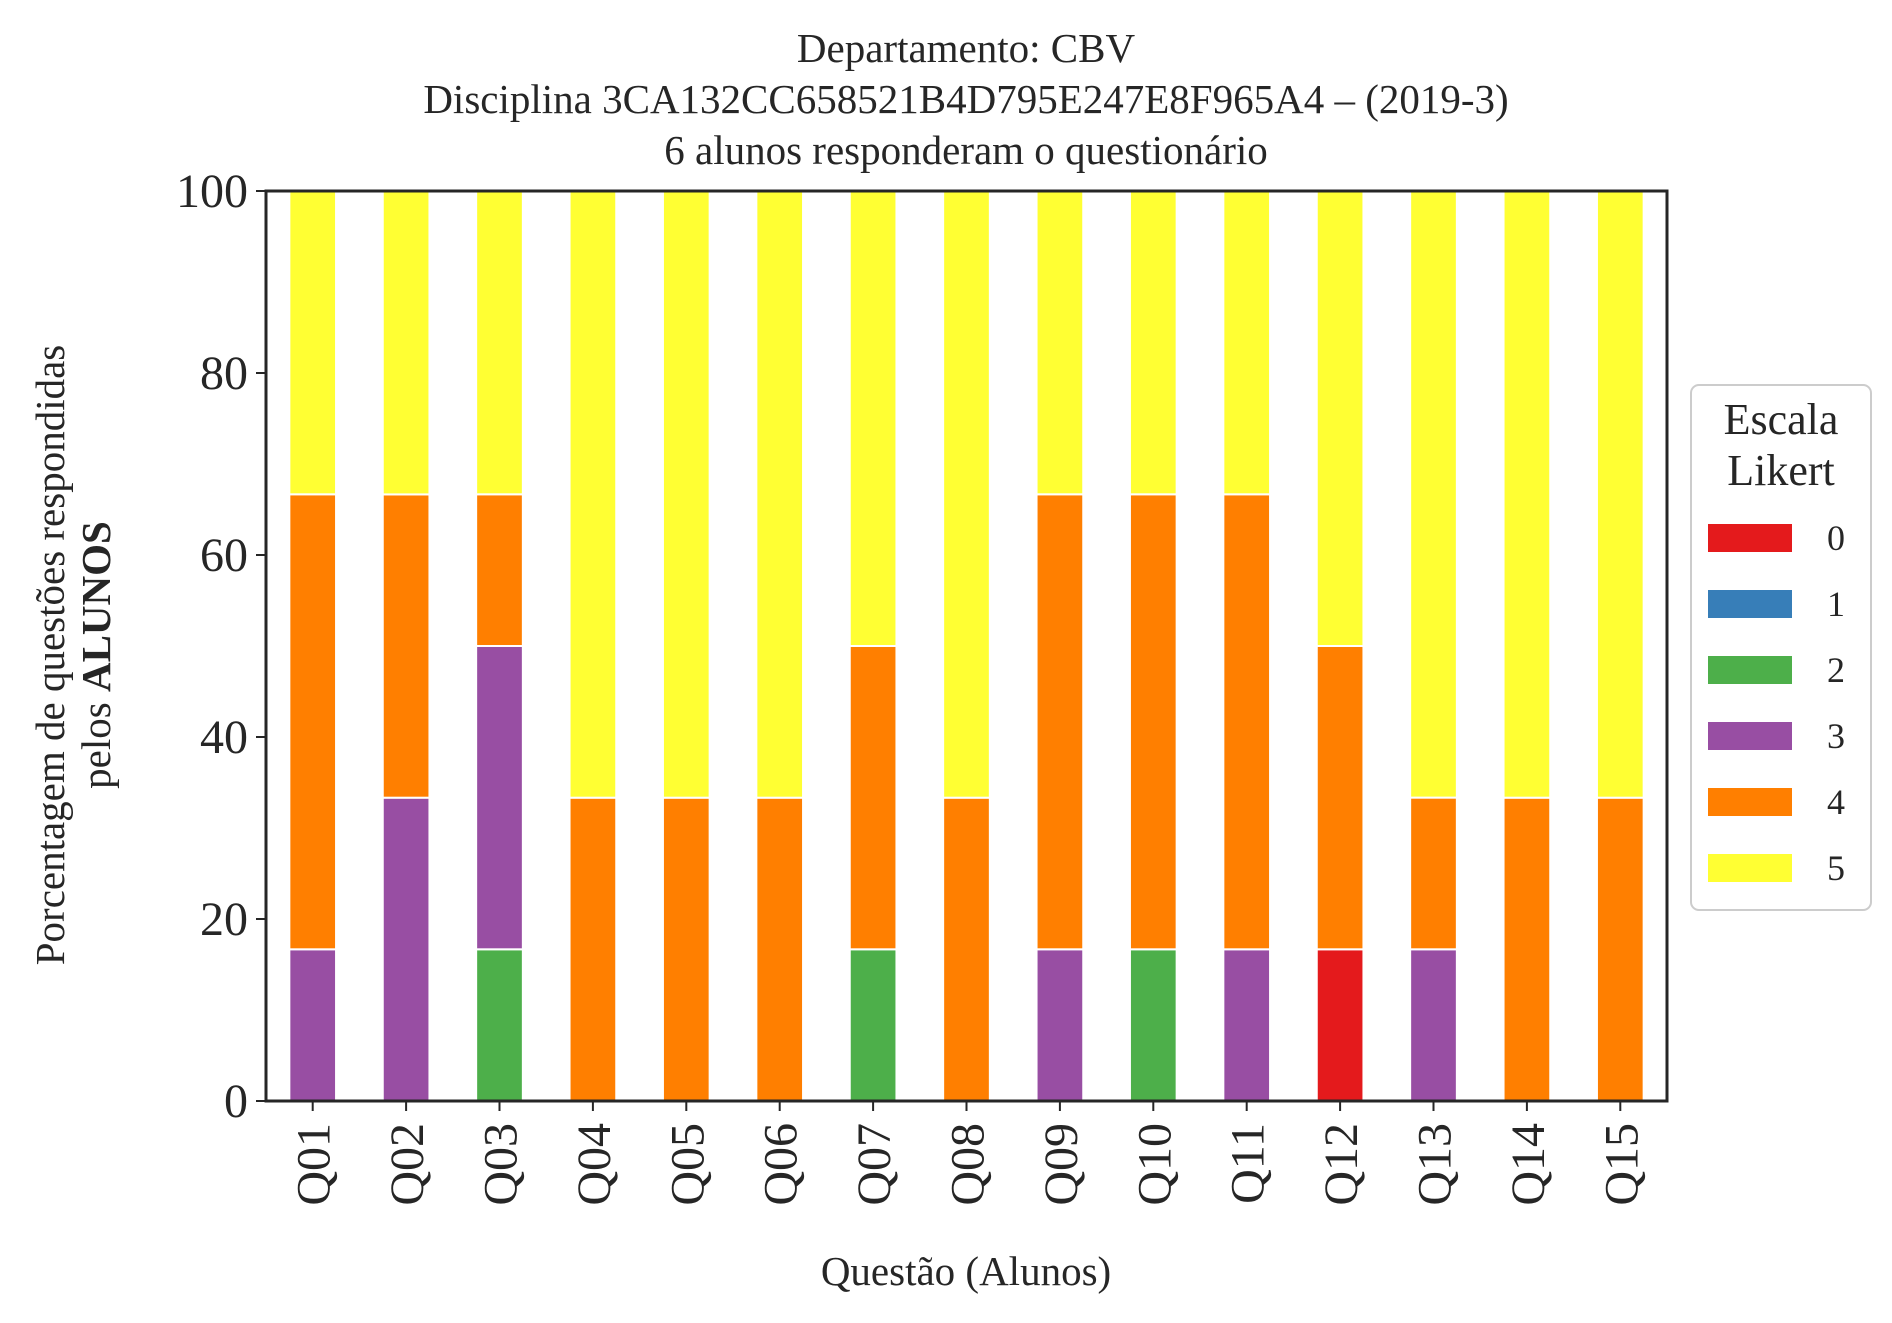  Describe the element at coordinates (501, 1164) in the screenshot. I see `x-tick-label: Q03` at that location.